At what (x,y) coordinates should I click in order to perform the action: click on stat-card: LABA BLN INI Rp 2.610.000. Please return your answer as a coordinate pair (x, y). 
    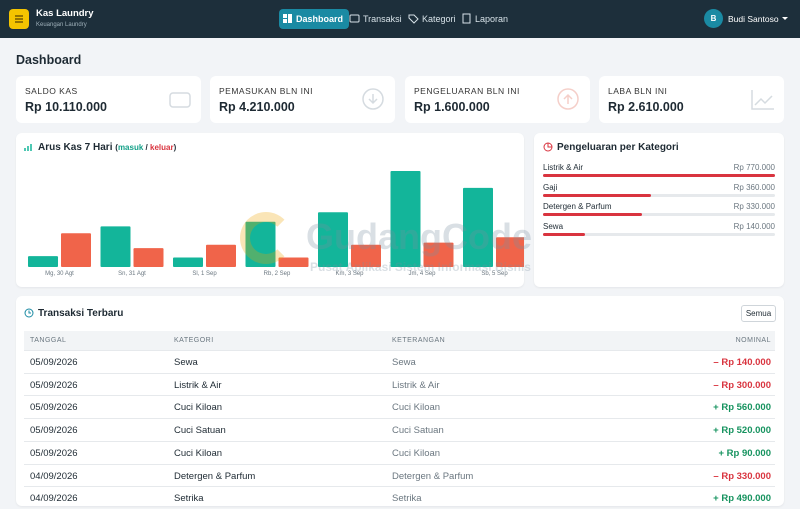
    Looking at the image, I should click on (691, 99).